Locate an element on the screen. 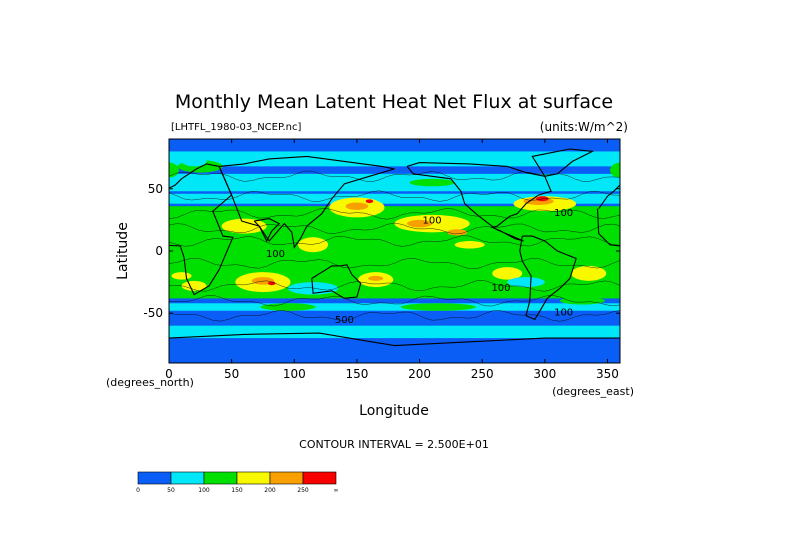  x-tick-label: 350 is located at coordinates (607, 374).